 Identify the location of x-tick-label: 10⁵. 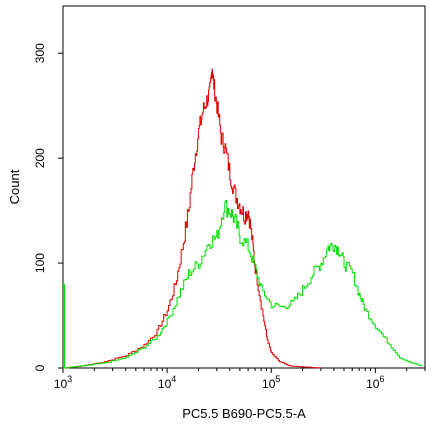
(271, 382).